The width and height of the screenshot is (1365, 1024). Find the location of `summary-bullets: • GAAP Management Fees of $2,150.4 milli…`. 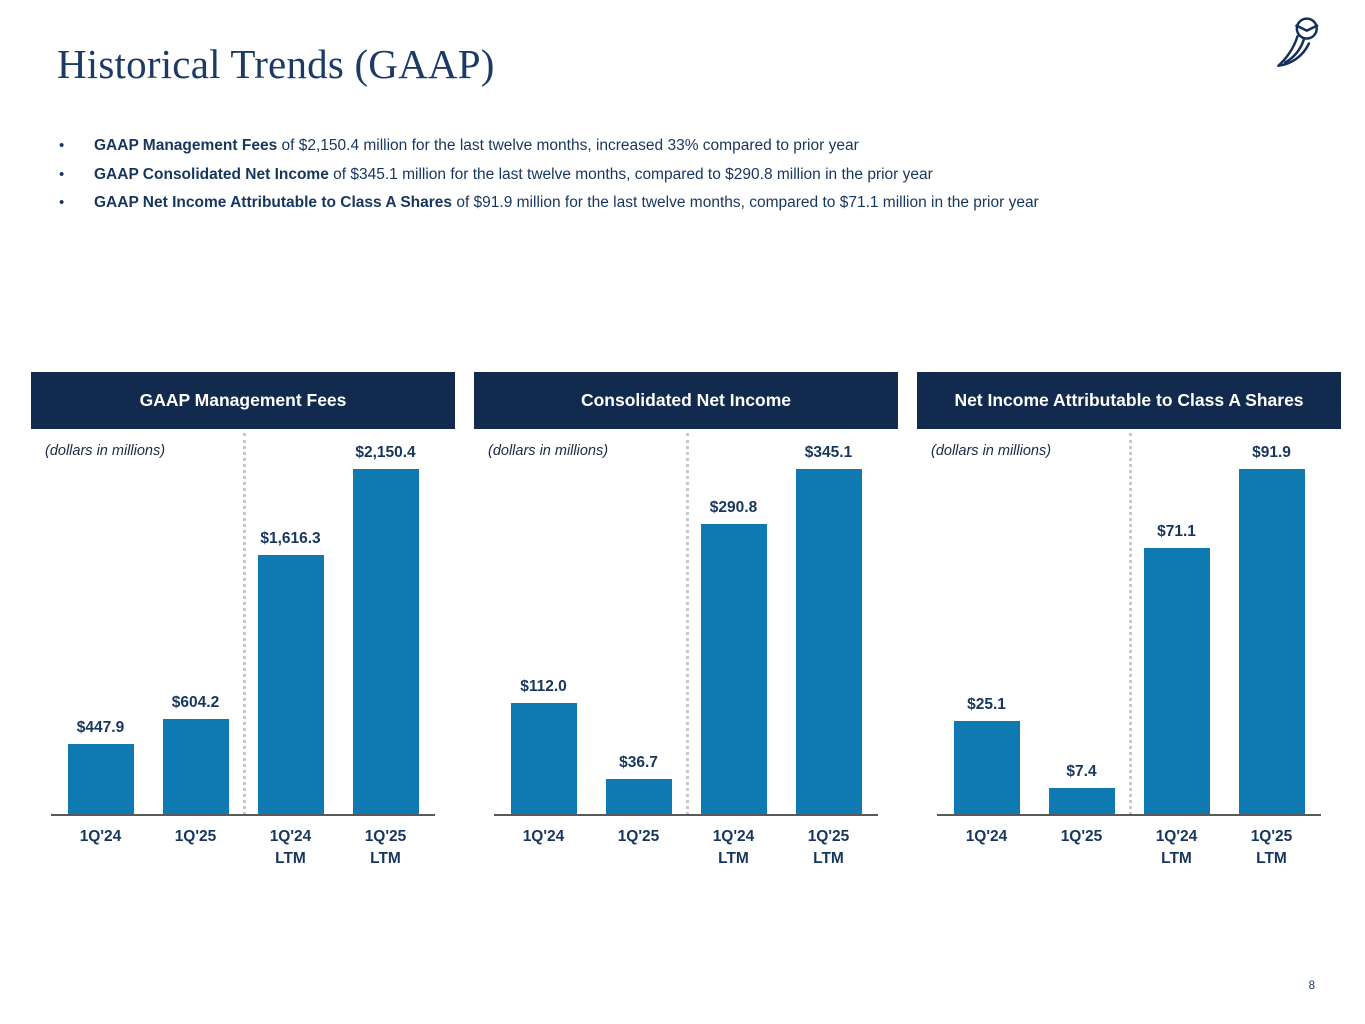

summary-bullets: • GAAP Management Fees of $2,150.4 milli… is located at coordinates (687, 175).